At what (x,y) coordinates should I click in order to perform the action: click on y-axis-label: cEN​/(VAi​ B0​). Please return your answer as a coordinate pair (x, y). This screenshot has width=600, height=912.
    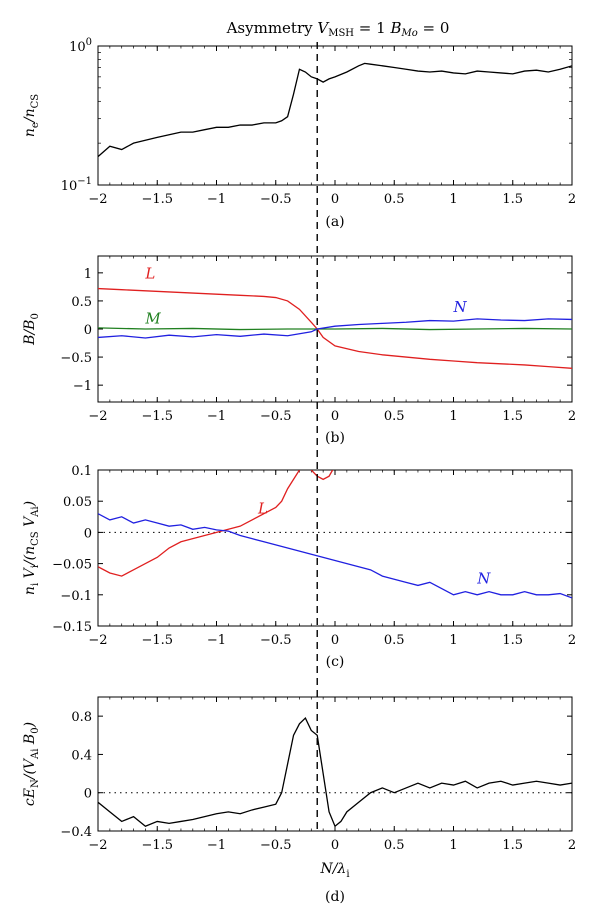
    Looking at the image, I should click on (31, 764).